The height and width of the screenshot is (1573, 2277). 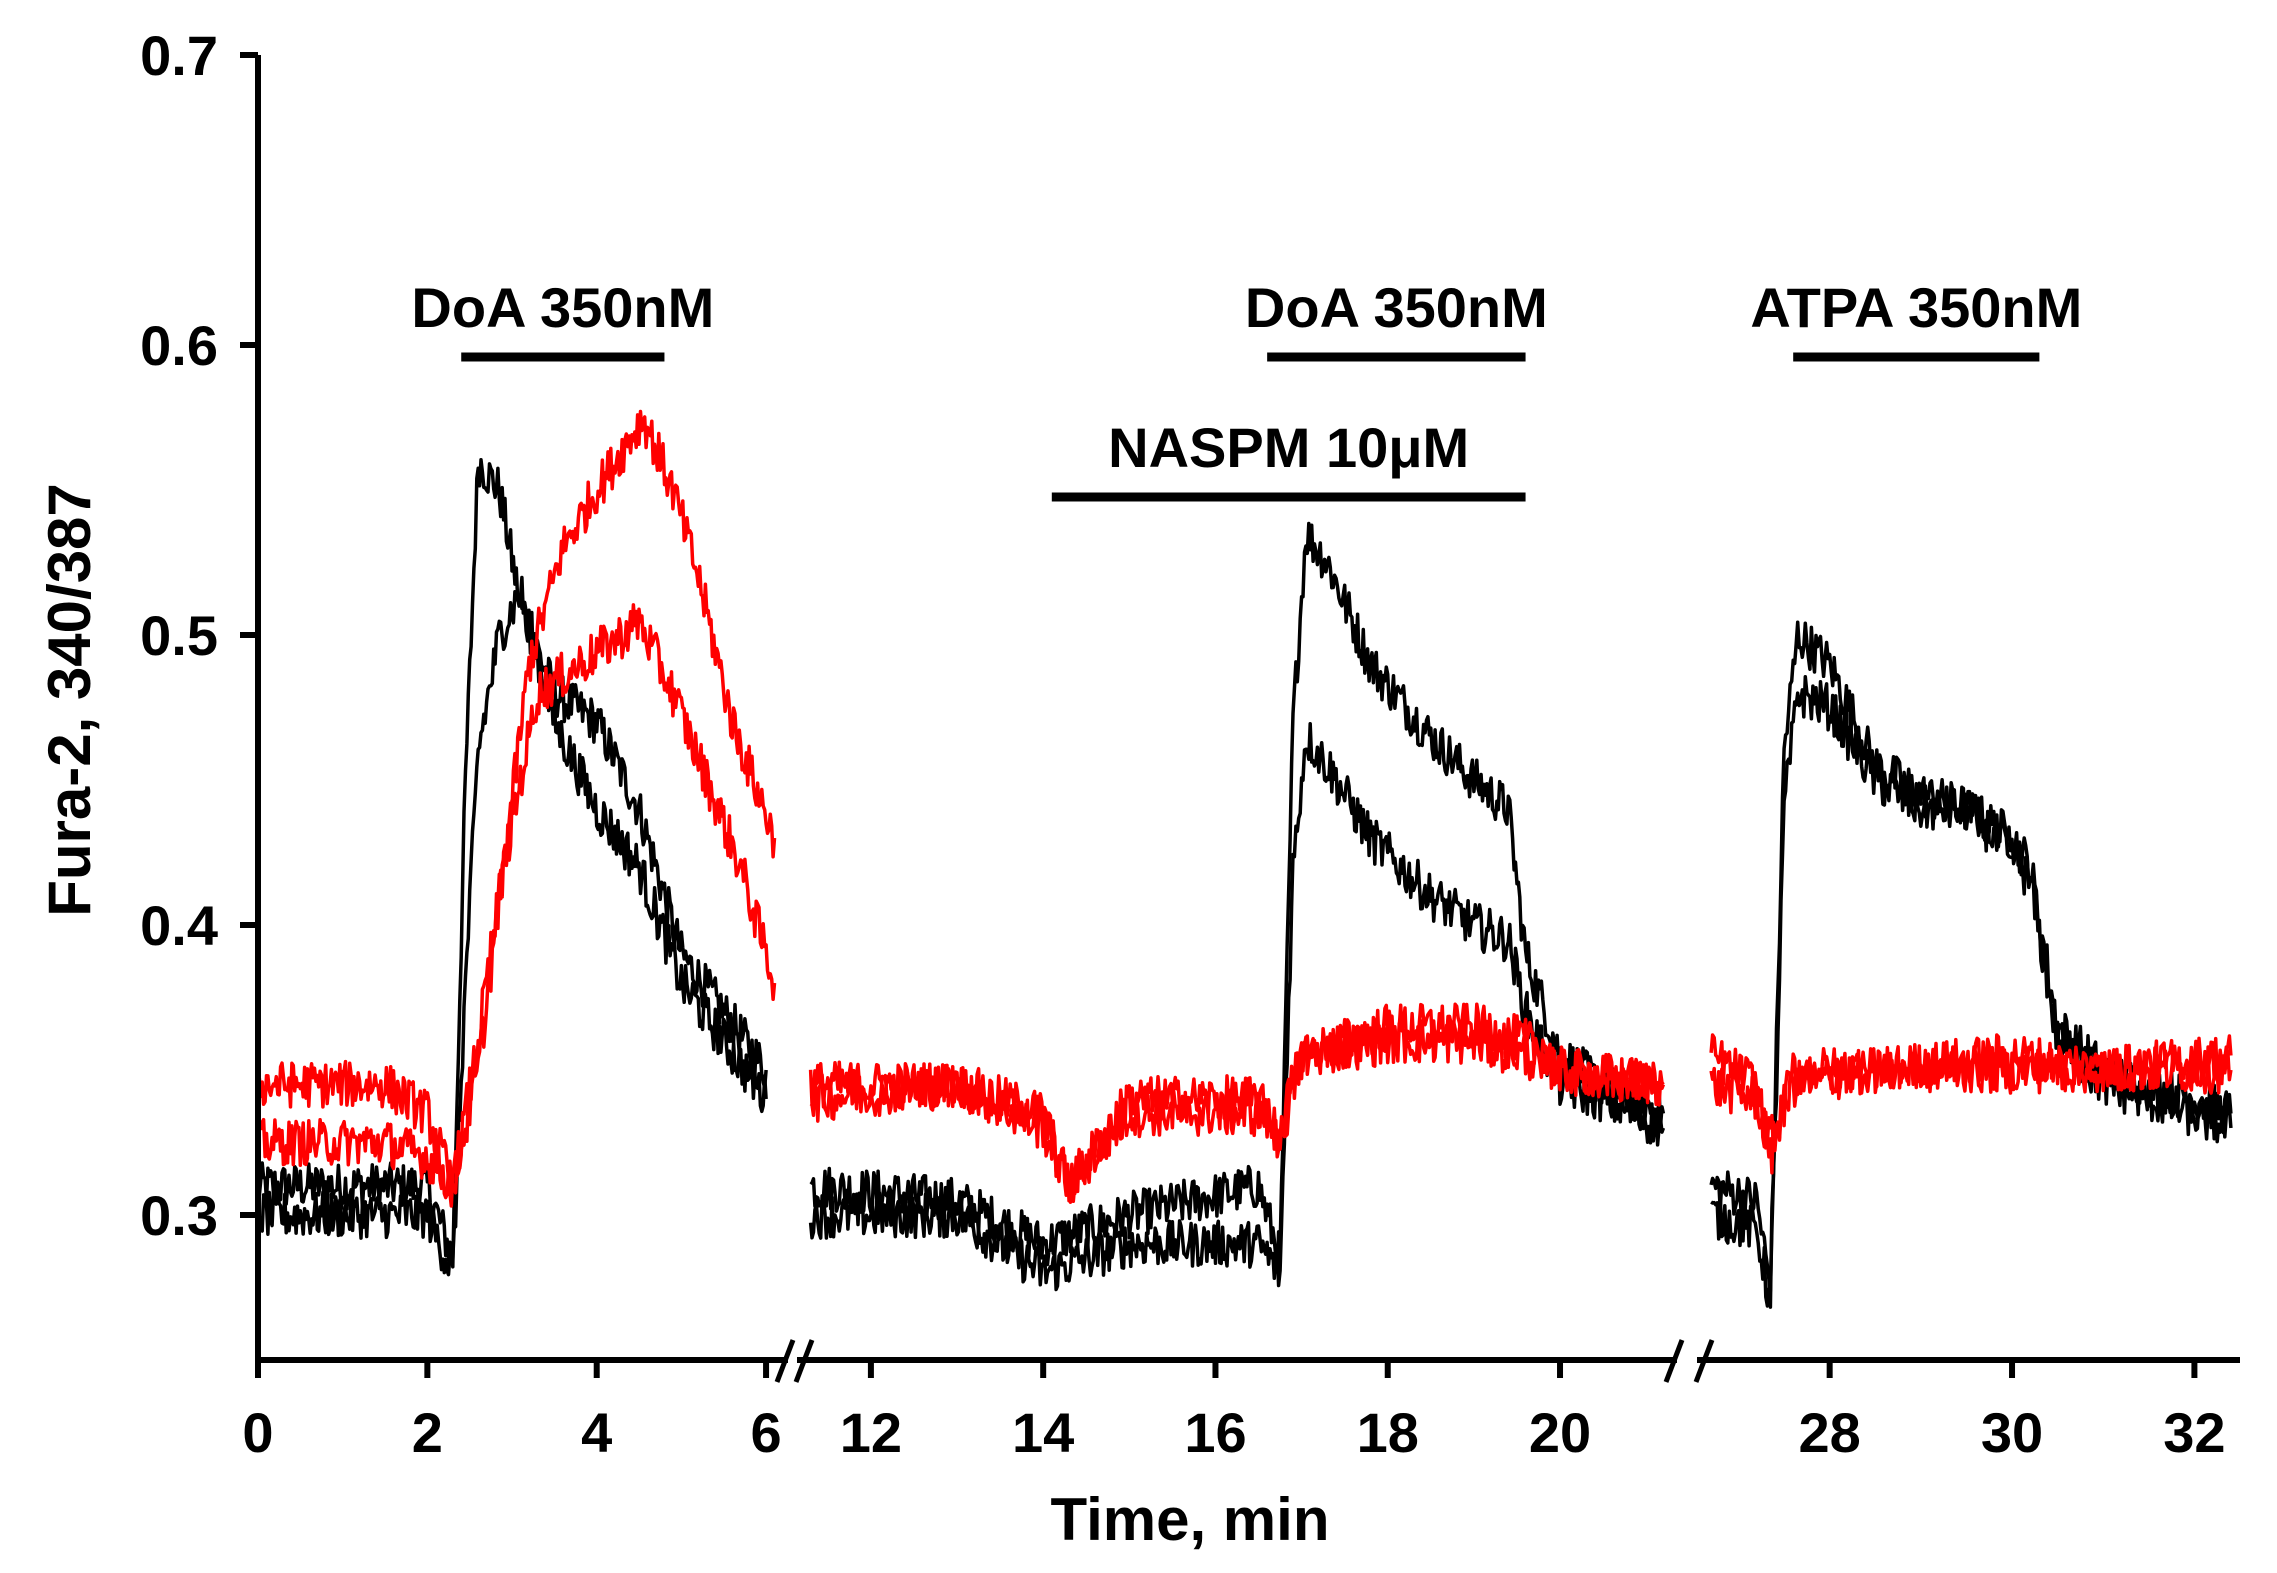 What do you see at coordinates (1916, 307) in the screenshot?
I see `annotation-label: ATPA 350nM` at bounding box center [1916, 307].